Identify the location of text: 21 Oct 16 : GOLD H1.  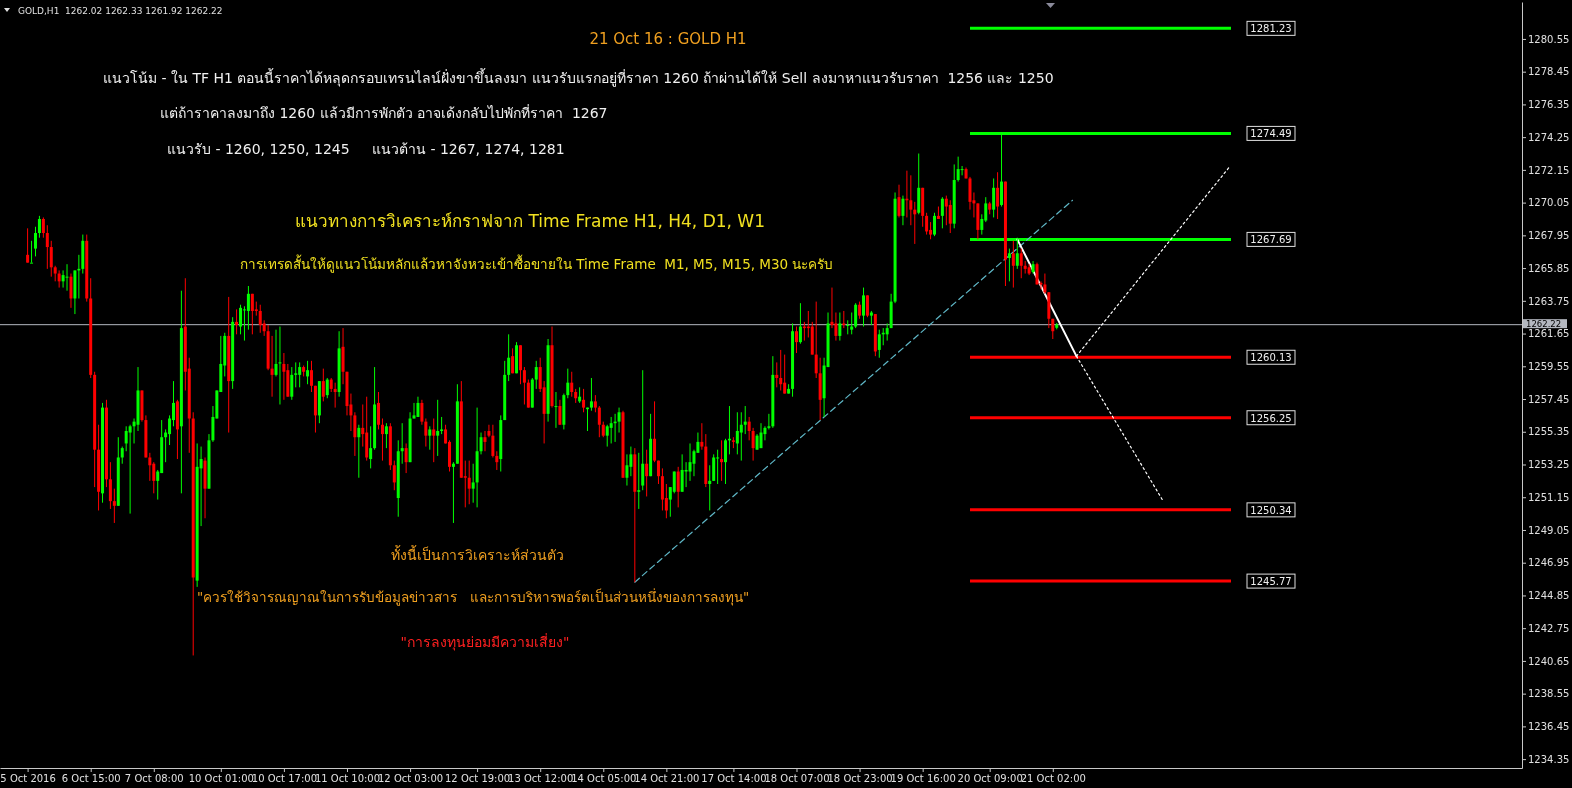
(668, 39).